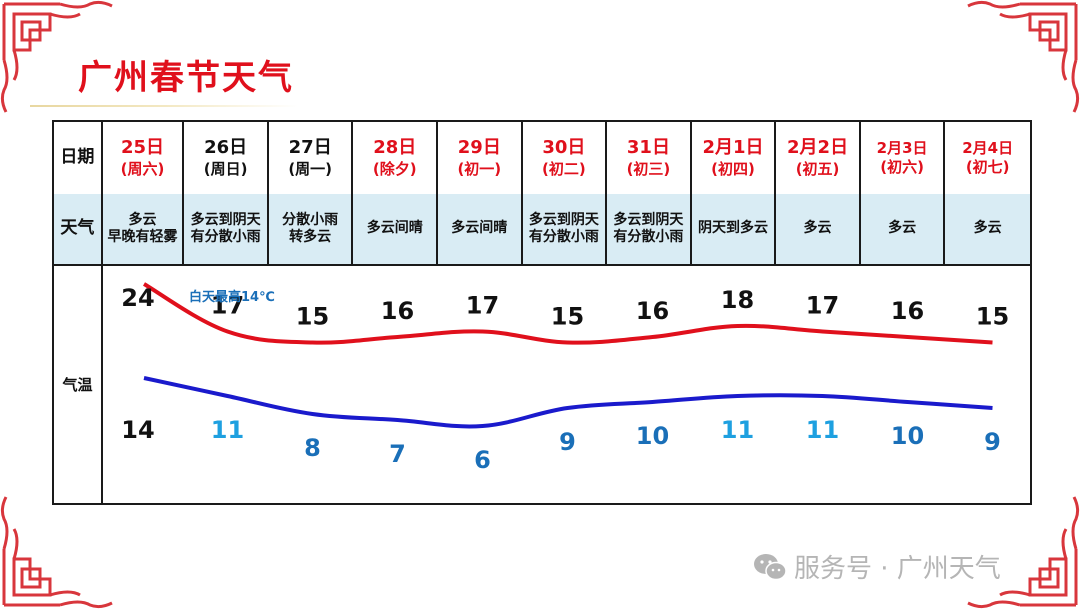 This screenshot has height=609, width=1080. Describe the element at coordinates (226, 148) in the screenshot. I see `date-text: 26日` at that location.